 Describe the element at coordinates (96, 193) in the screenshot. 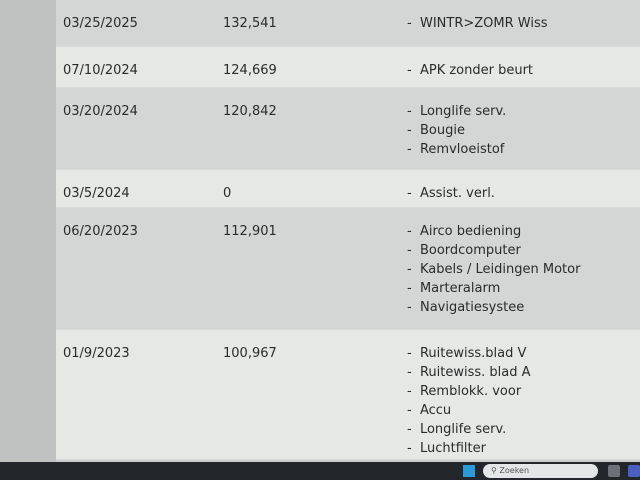

I see `date-cell: 03/5/2024` at that location.